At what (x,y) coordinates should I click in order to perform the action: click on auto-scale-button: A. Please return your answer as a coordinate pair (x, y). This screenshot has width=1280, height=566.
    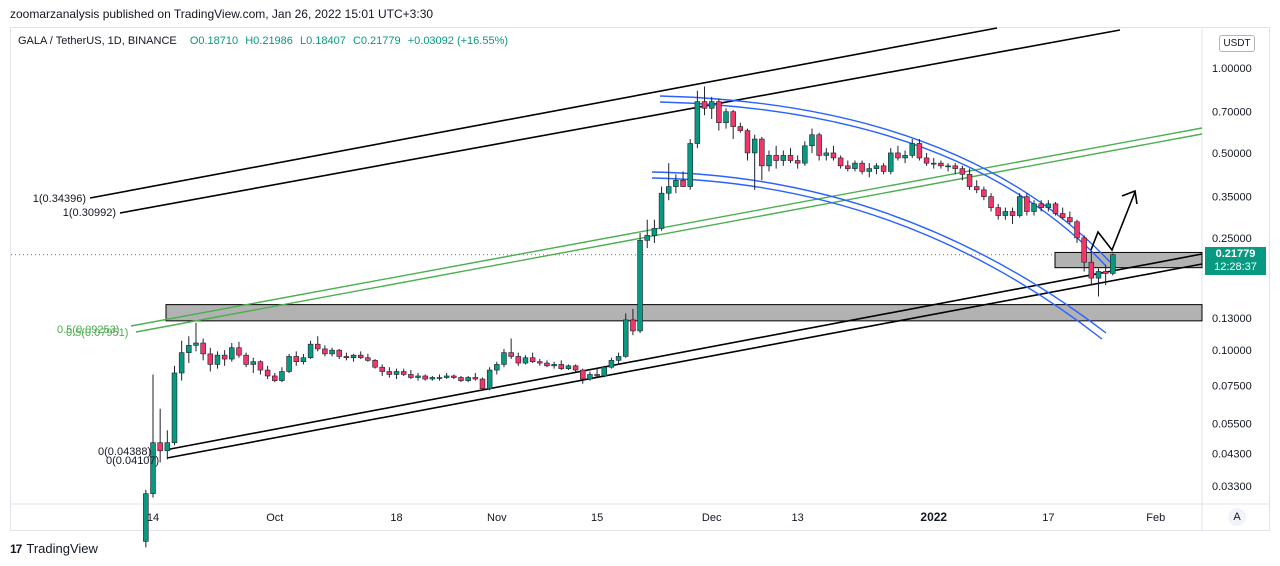
    Looking at the image, I should click on (1237, 517).